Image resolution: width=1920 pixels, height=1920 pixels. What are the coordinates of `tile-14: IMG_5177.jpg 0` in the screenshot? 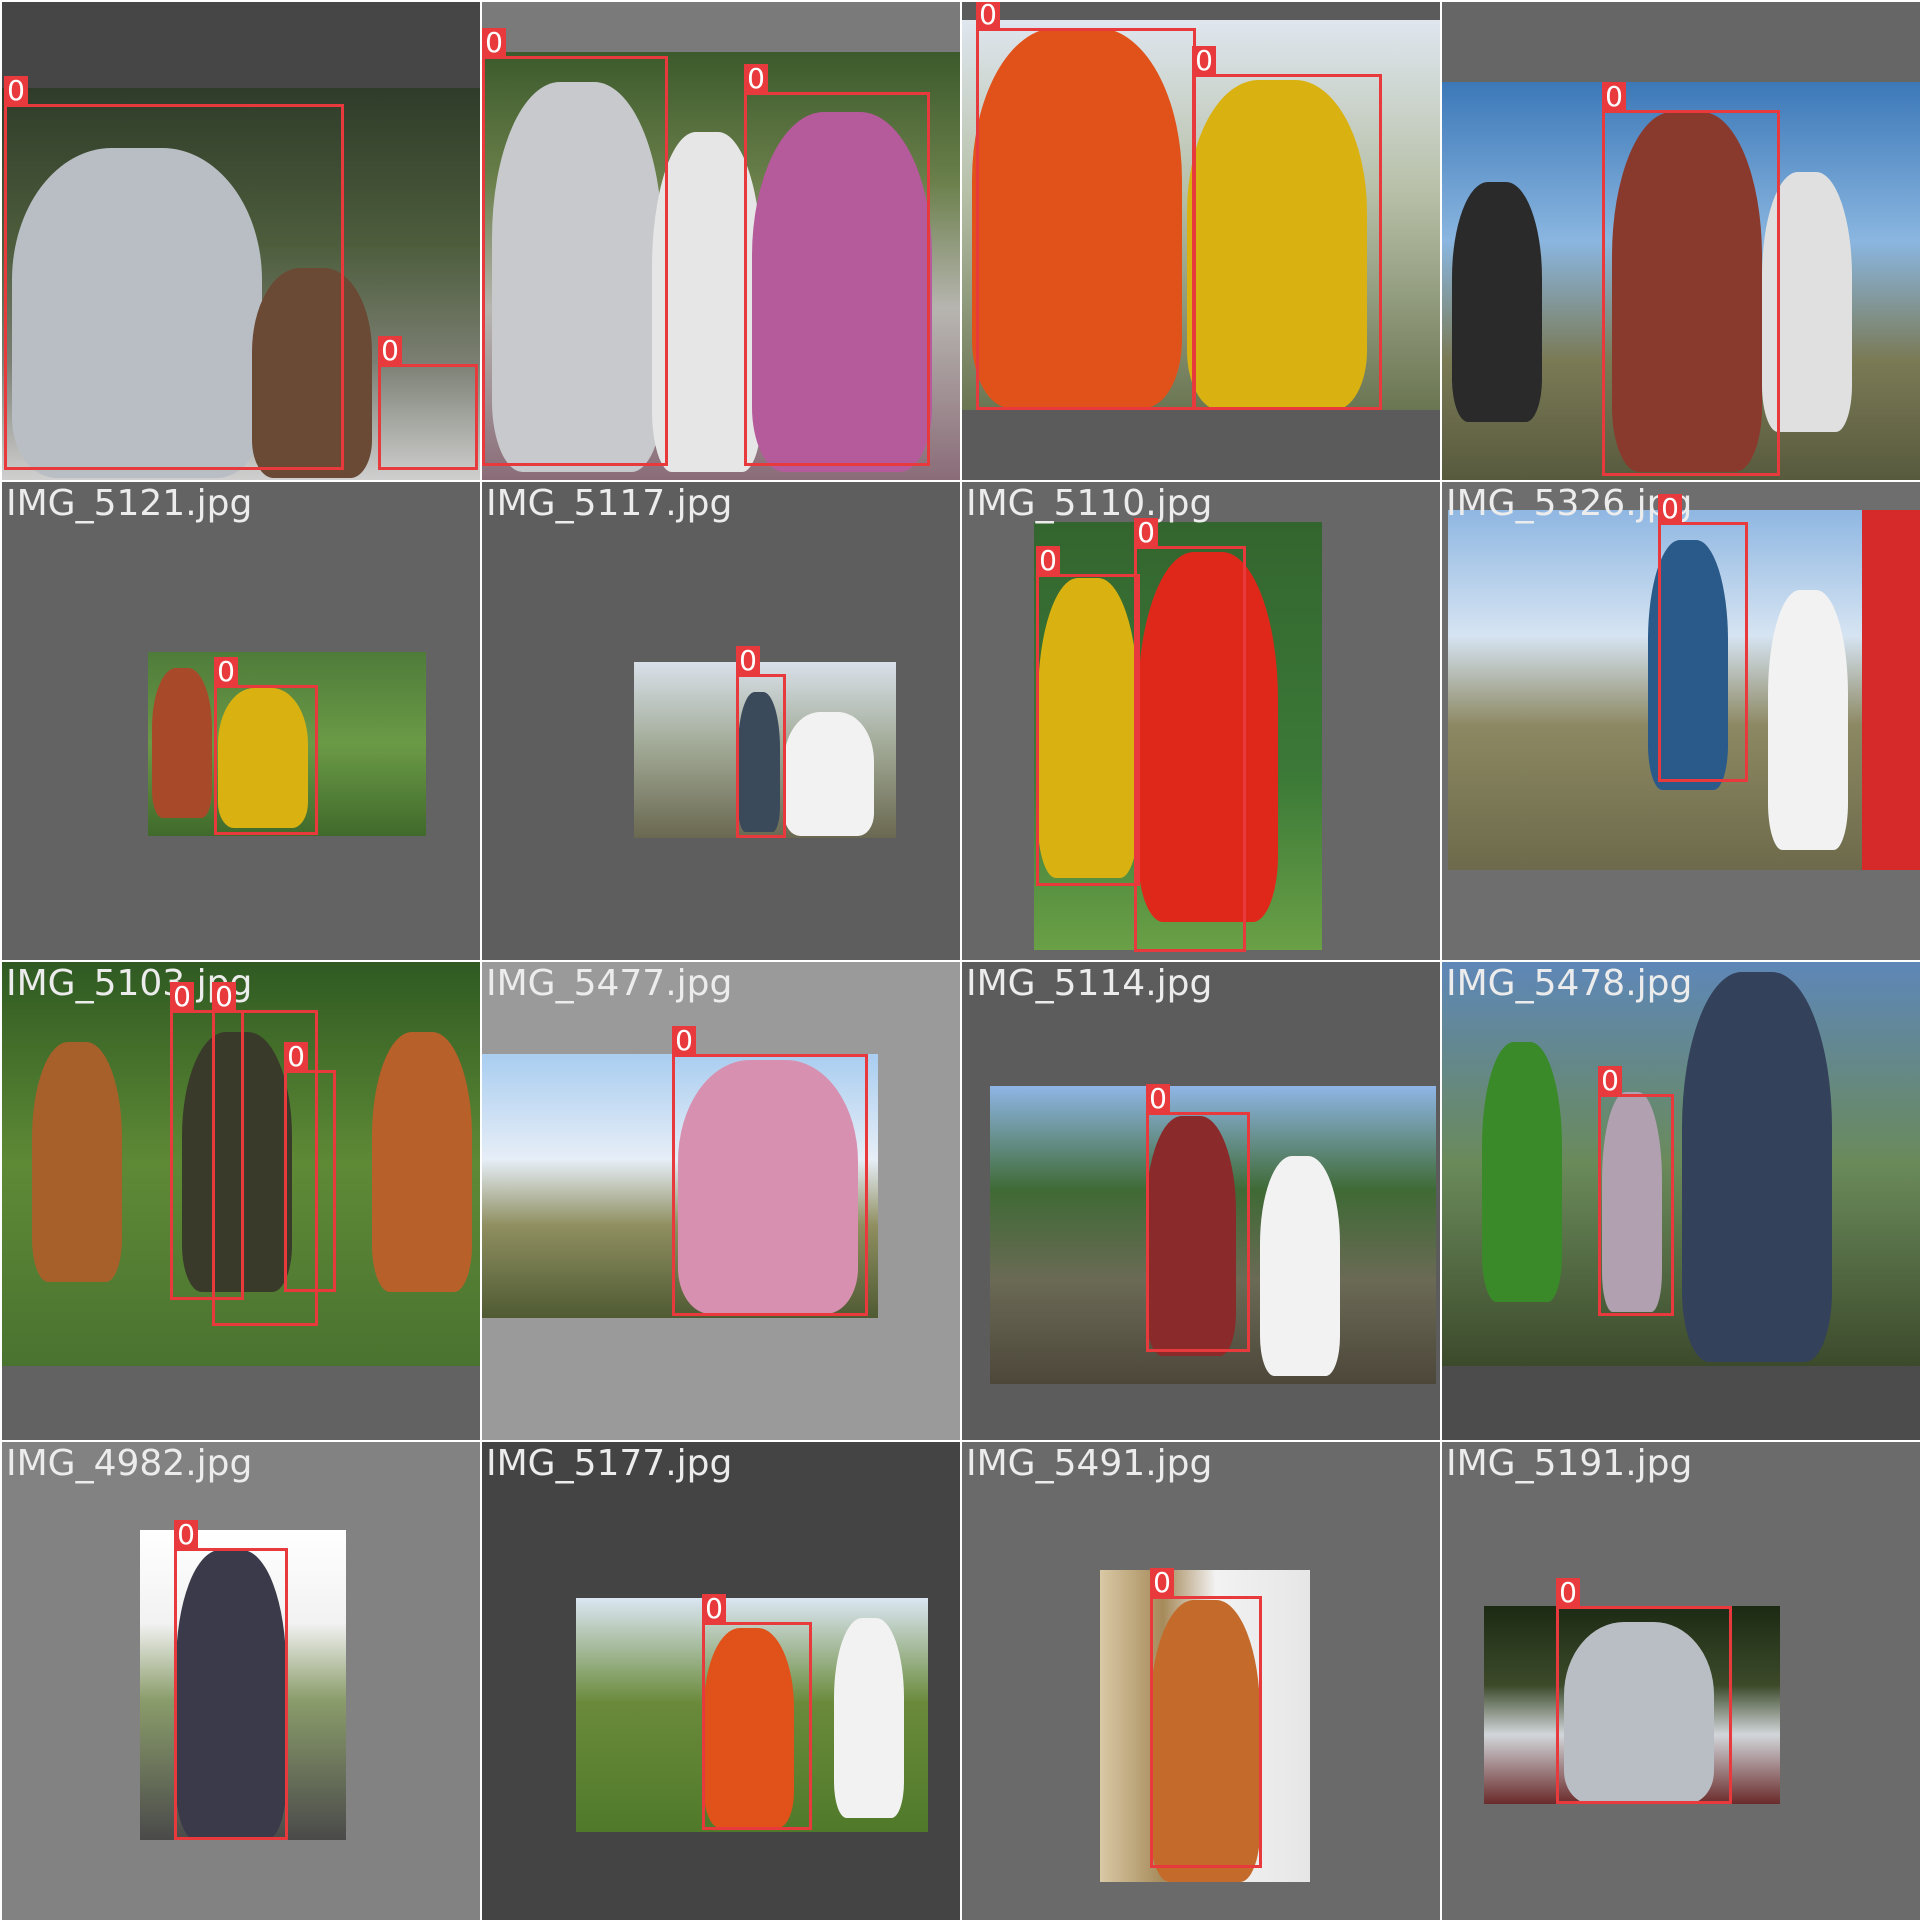 It's located at (721, 1681).